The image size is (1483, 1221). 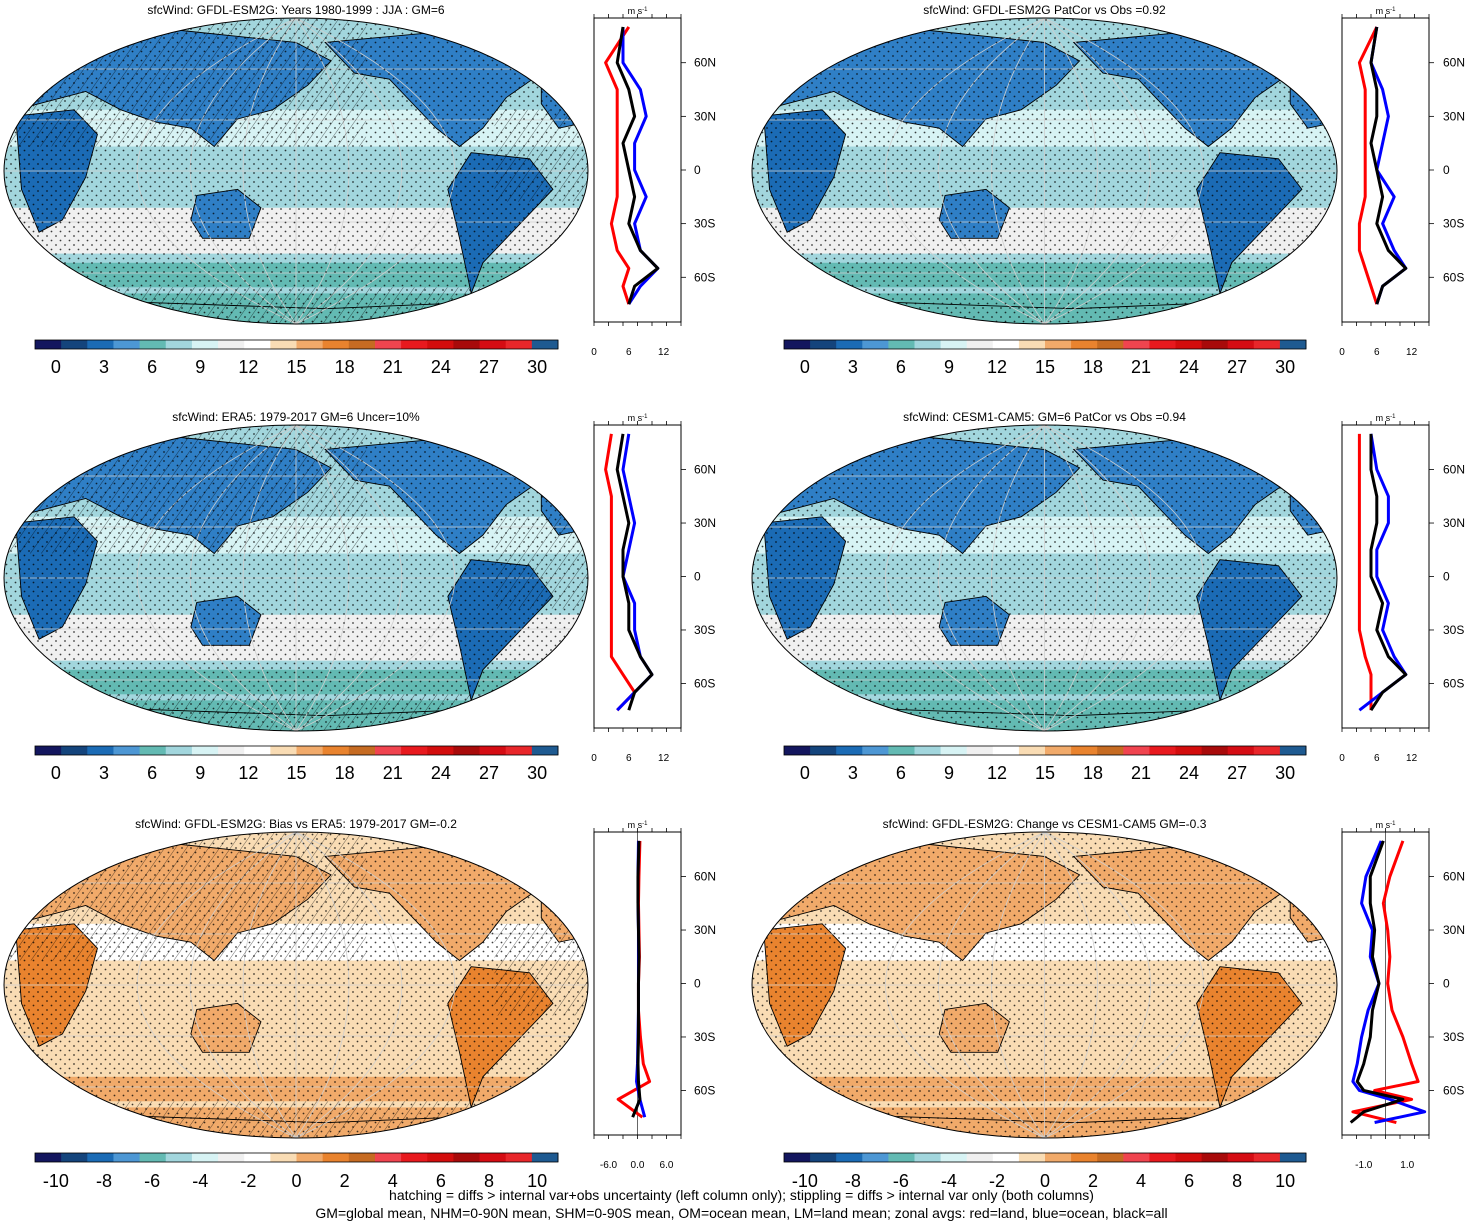 What do you see at coordinates (1285, 367) in the screenshot?
I see `colorbar-label: 30` at bounding box center [1285, 367].